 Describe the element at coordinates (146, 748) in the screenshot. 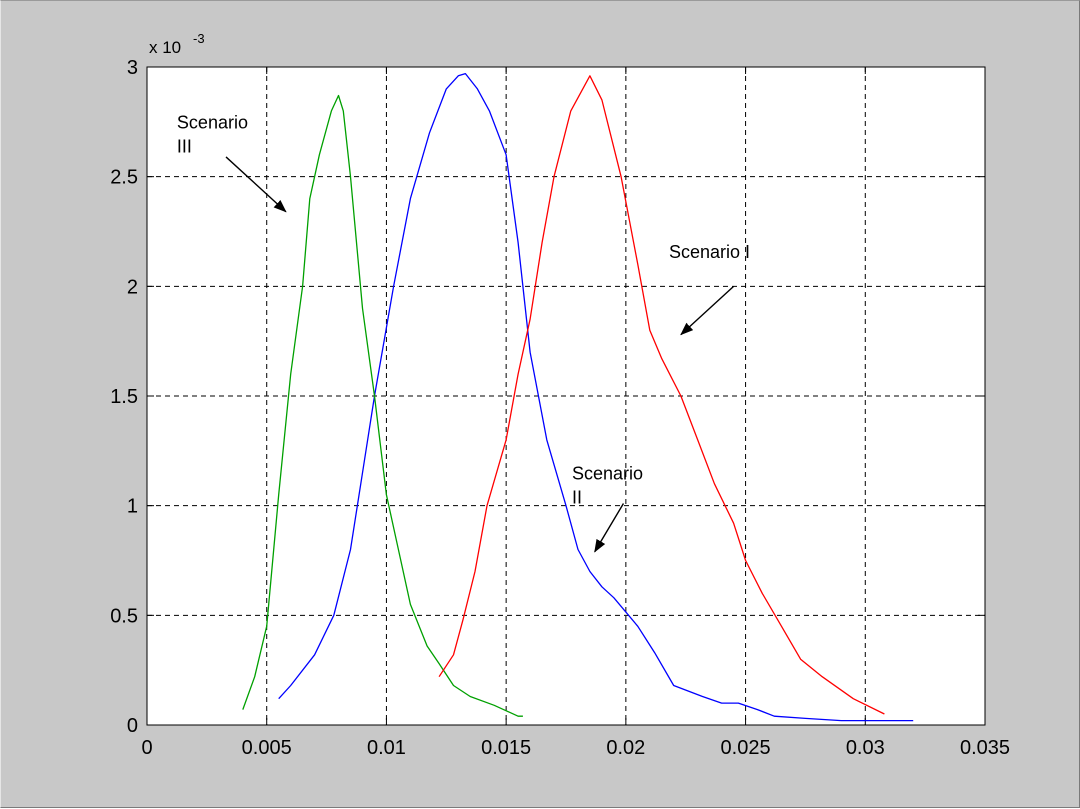

I see `x-tick-label: 0` at that location.